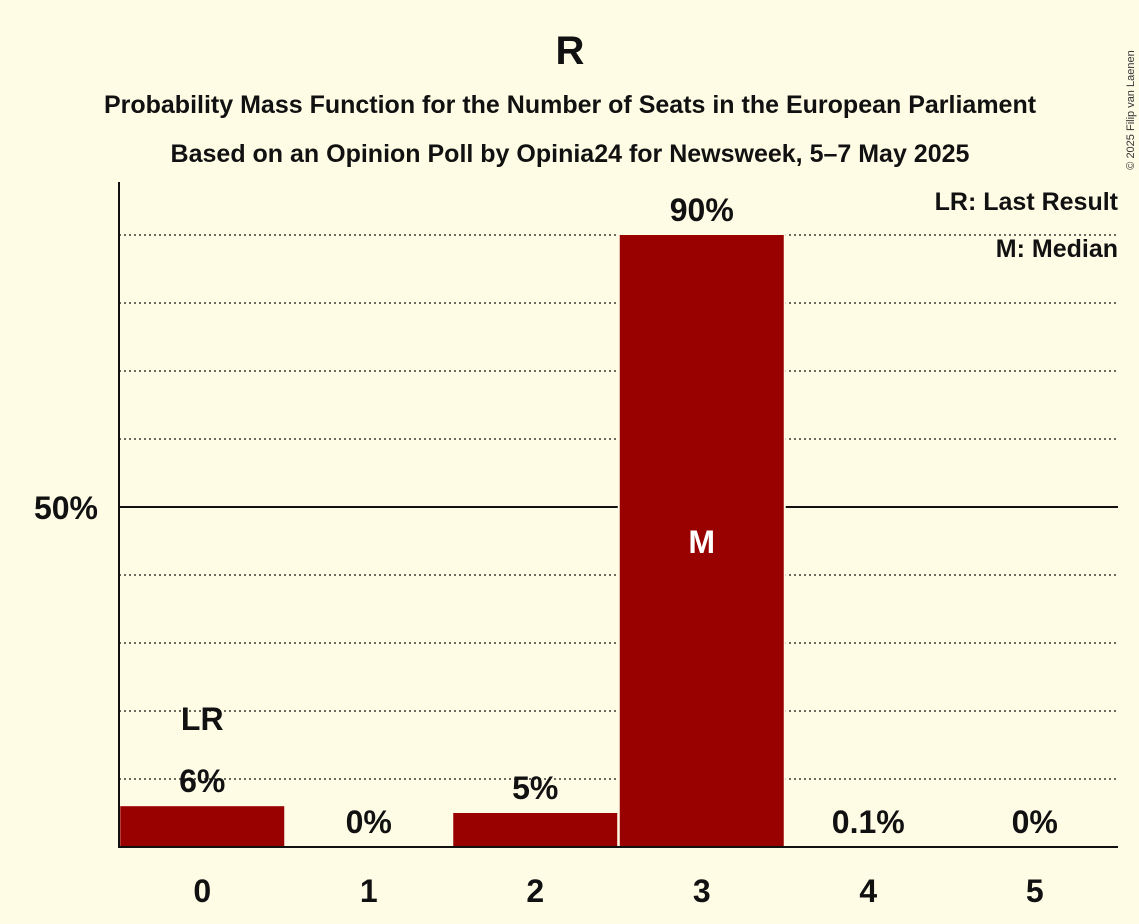 The height and width of the screenshot is (924, 1139). What do you see at coordinates (702, 210) in the screenshot?
I see `value-label-3: 90%` at bounding box center [702, 210].